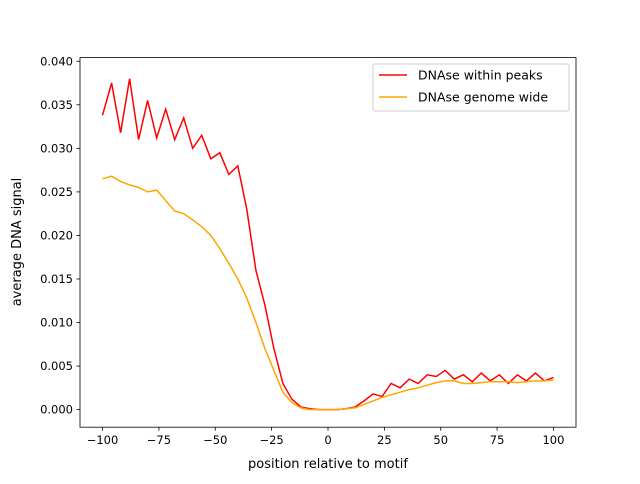 This screenshot has width=640, height=484. Describe the element at coordinates (56, 105) in the screenshot. I see `y-tick-label: 0.035` at that location.